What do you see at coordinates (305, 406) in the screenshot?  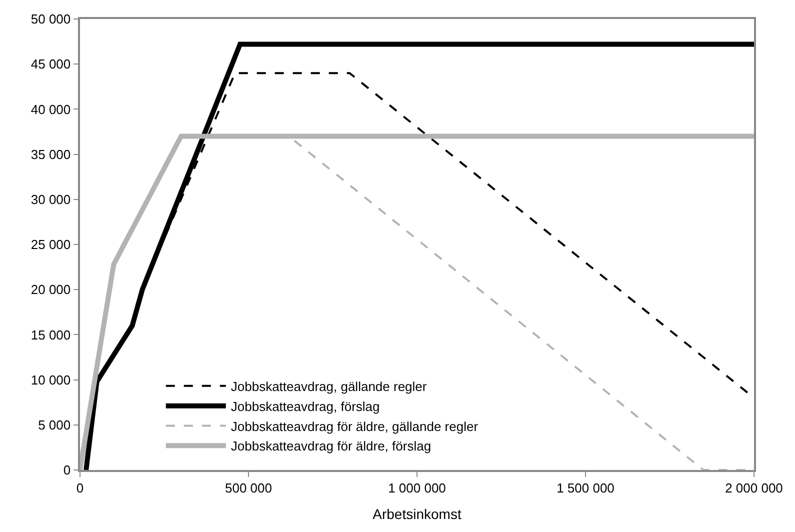 I see `legend-label: Jobbskatteavdrag, förslag` at bounding box center [305, 406].